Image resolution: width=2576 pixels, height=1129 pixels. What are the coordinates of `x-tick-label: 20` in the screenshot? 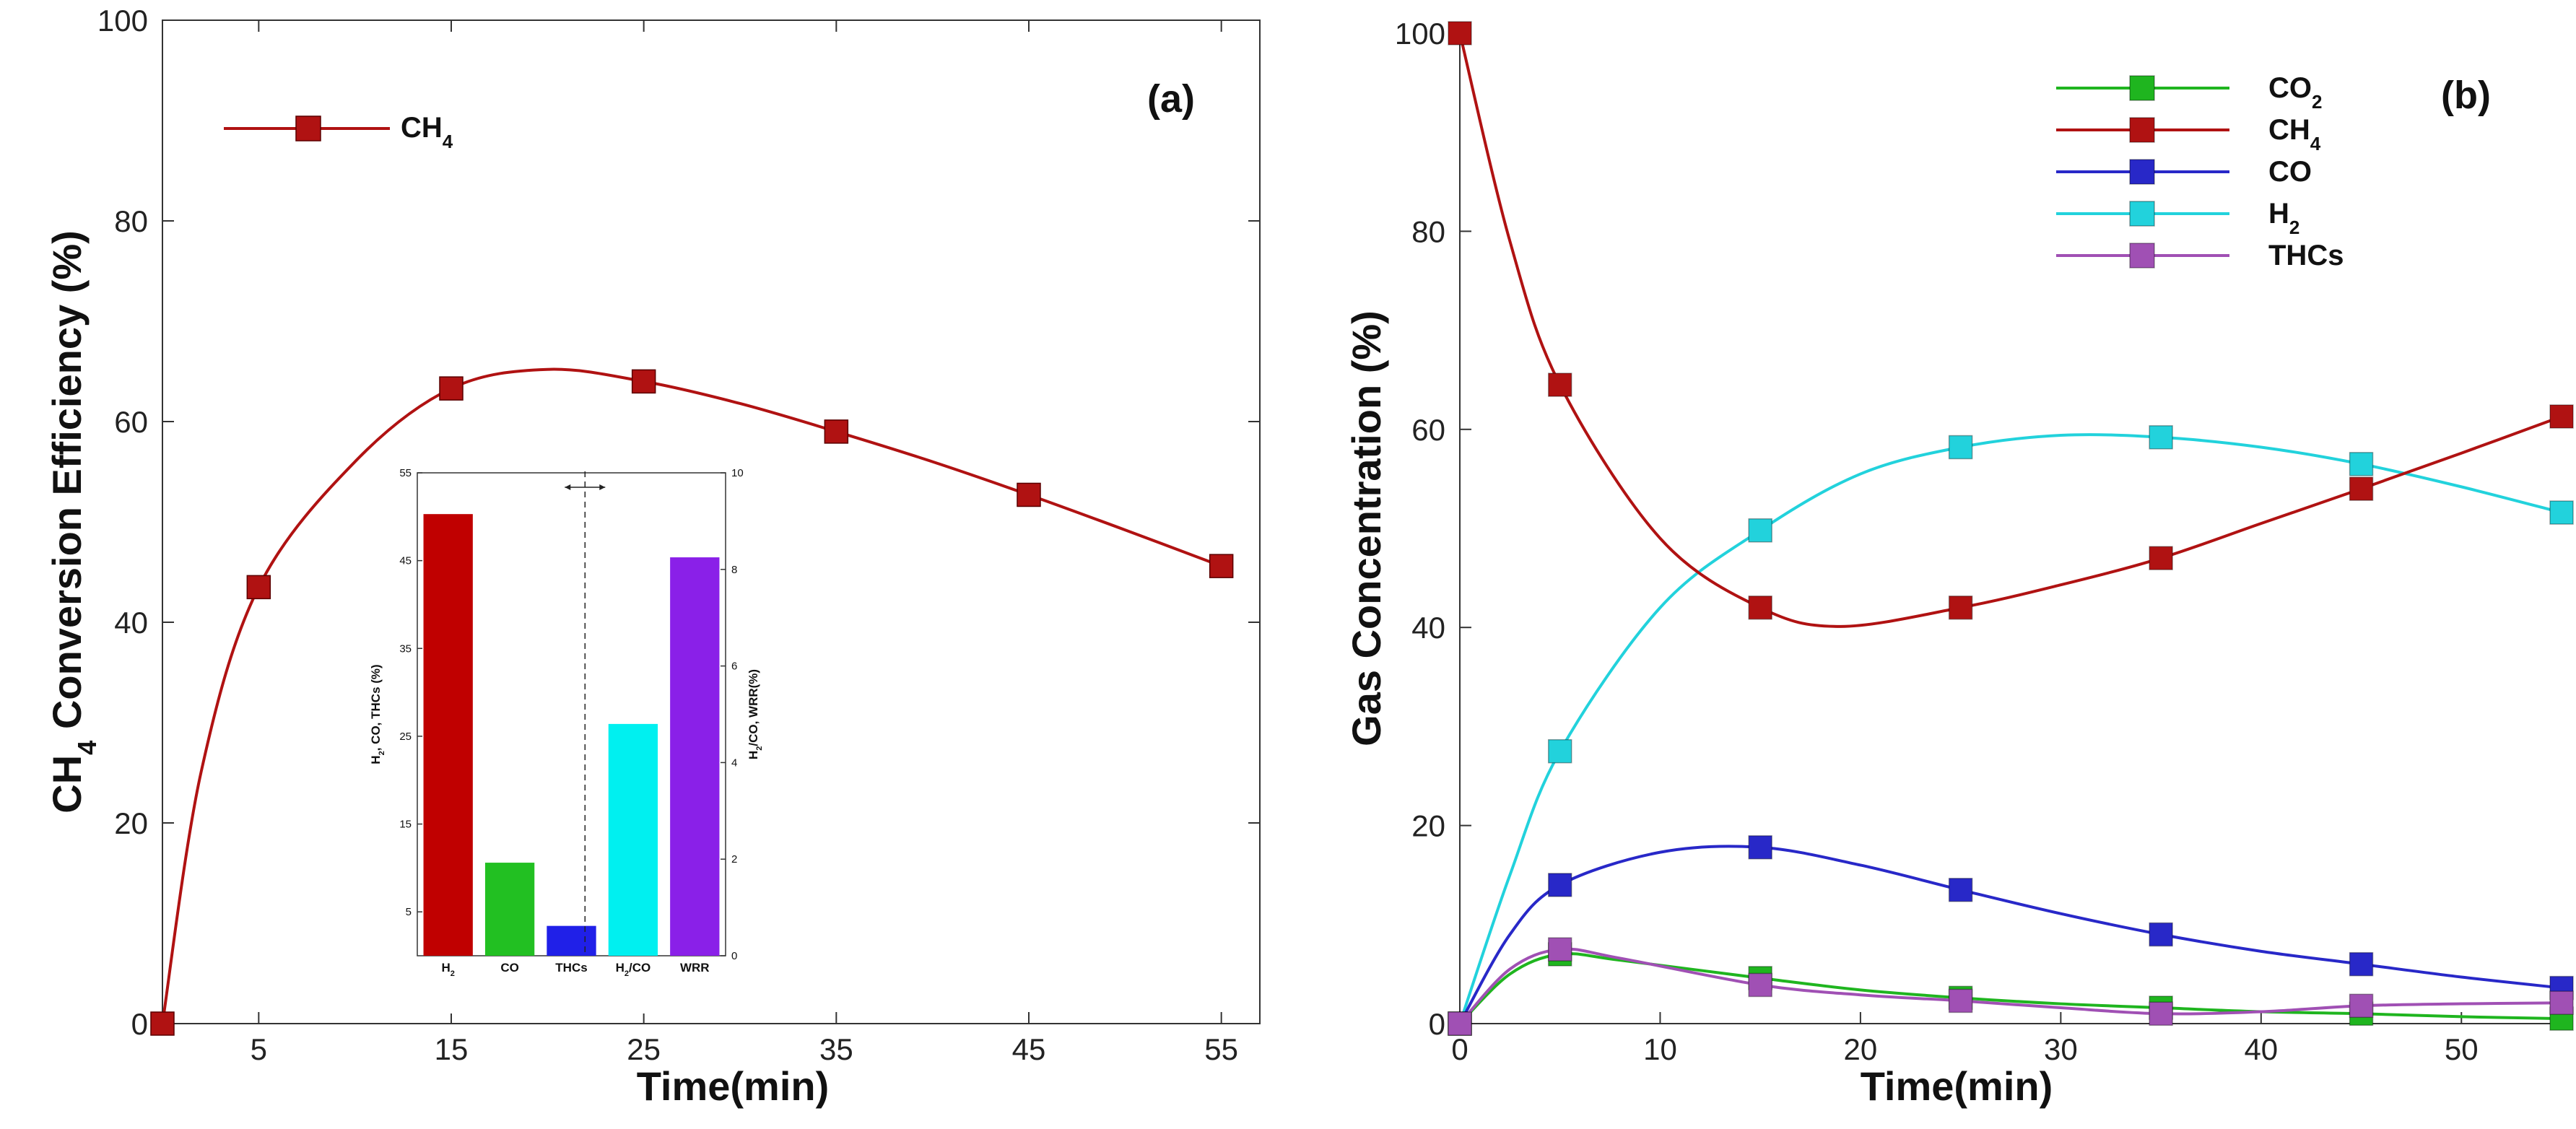 It's located at (1861, 1049).